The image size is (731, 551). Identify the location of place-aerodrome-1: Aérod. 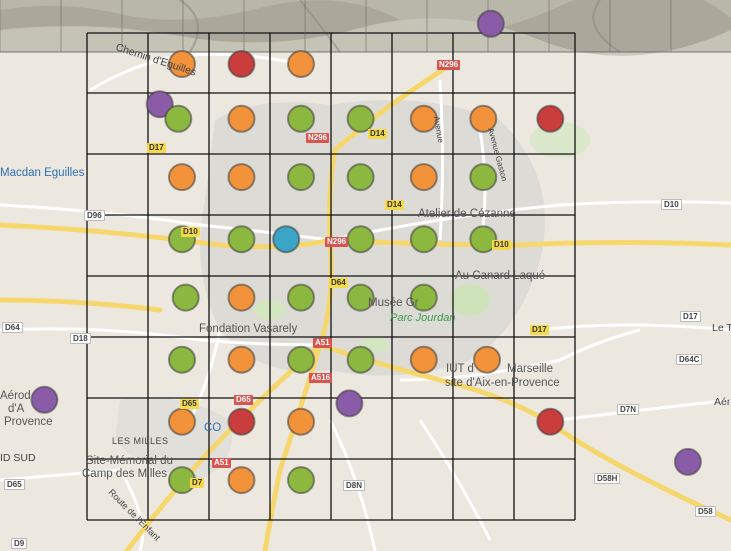
(15, 396).